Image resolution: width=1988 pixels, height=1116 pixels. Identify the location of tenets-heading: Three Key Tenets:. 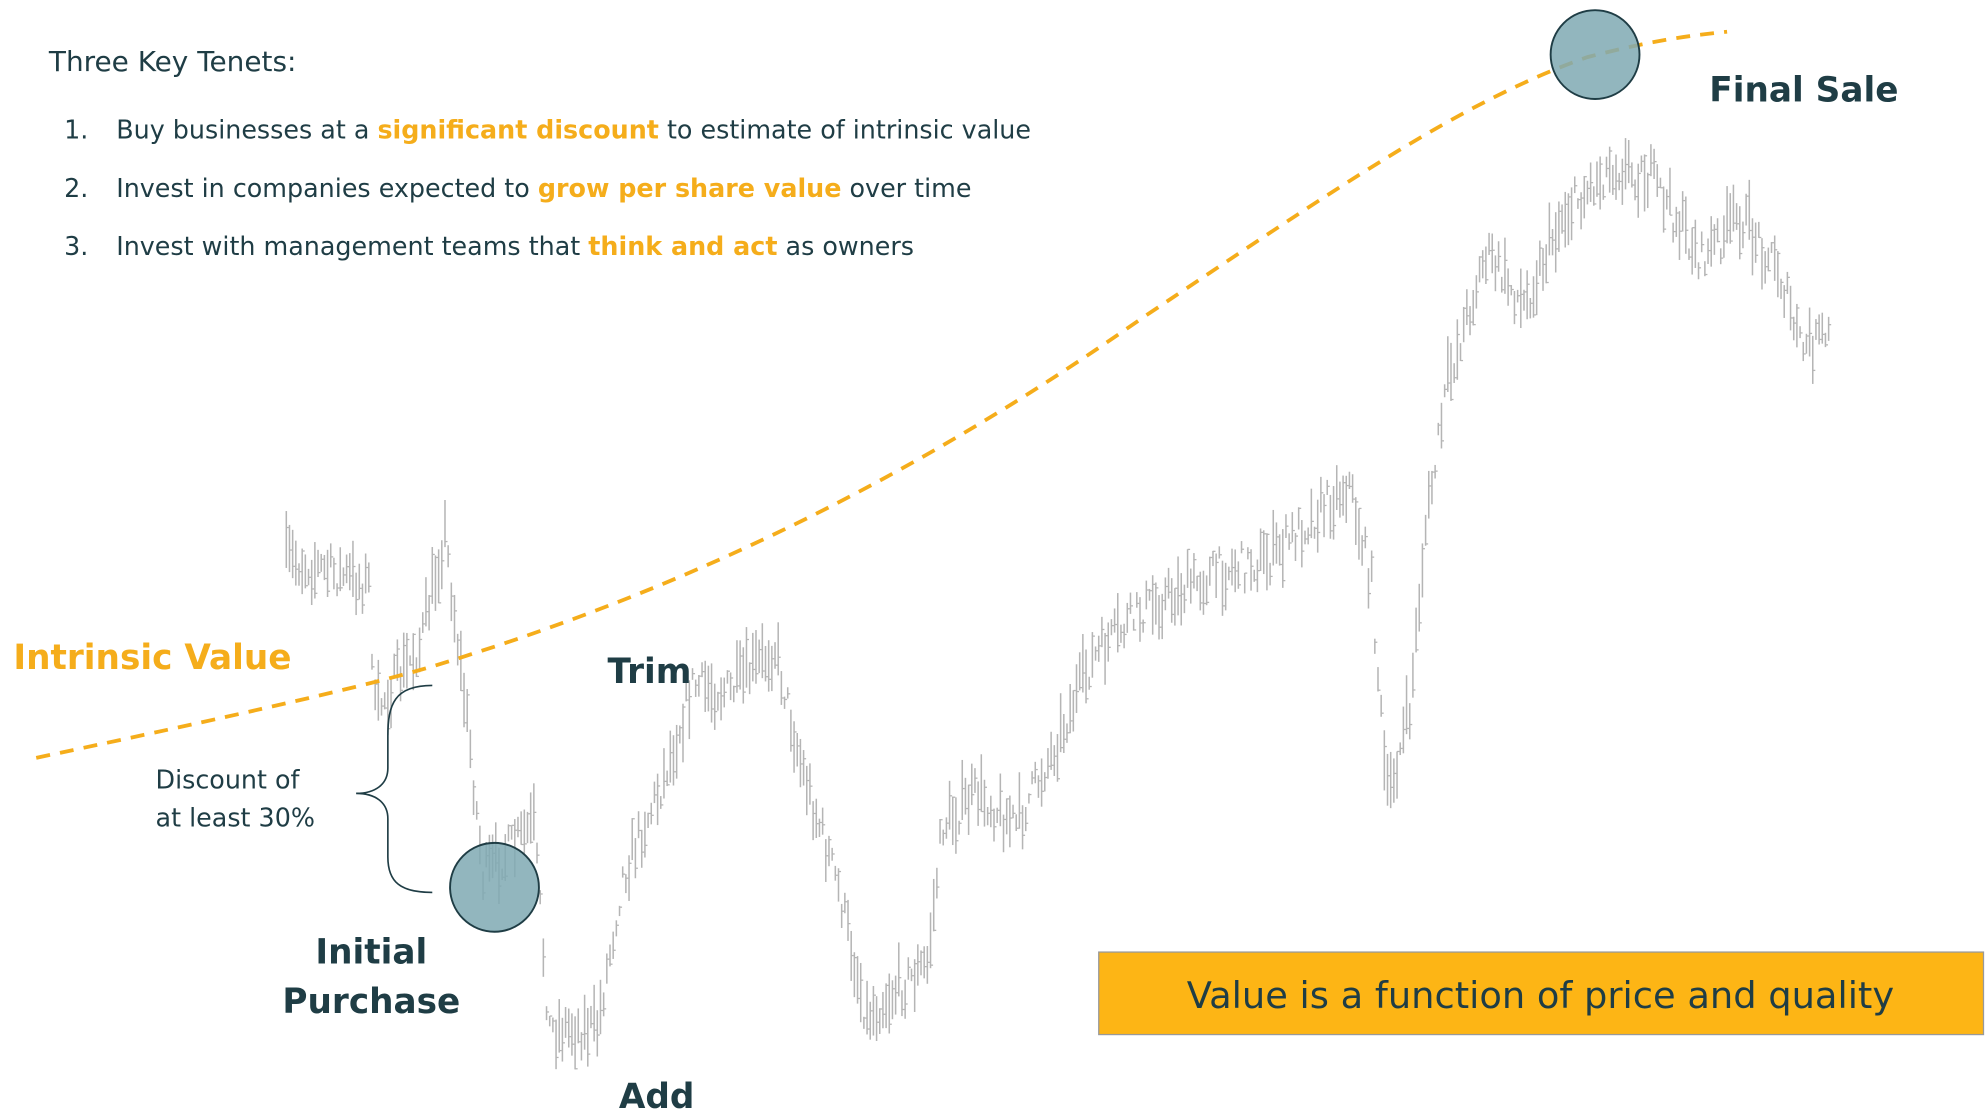
(172, 61).